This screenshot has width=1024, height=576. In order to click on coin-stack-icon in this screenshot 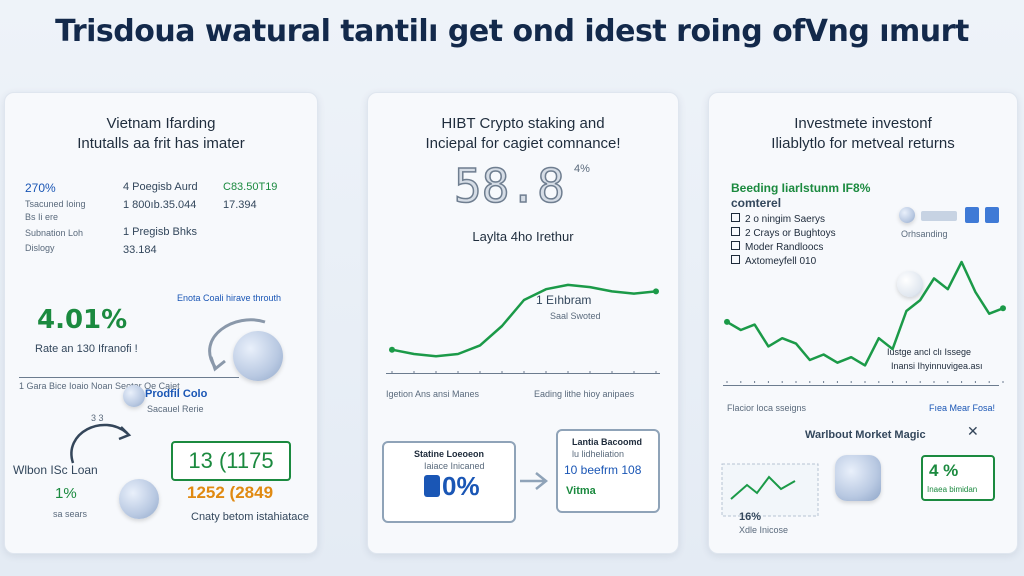, I will do `click(139, 499)`.